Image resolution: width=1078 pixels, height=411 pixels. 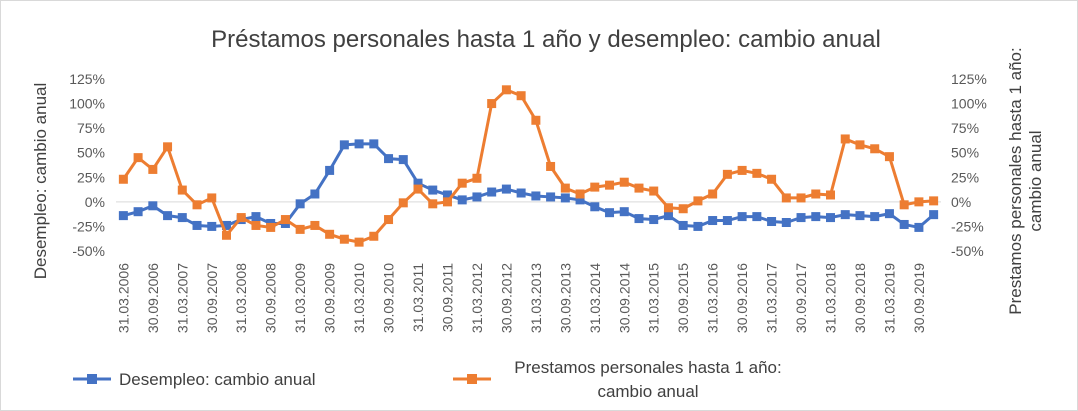 I want to click on x-tick-label: 31.03.2015, so click(x=654, y=298).